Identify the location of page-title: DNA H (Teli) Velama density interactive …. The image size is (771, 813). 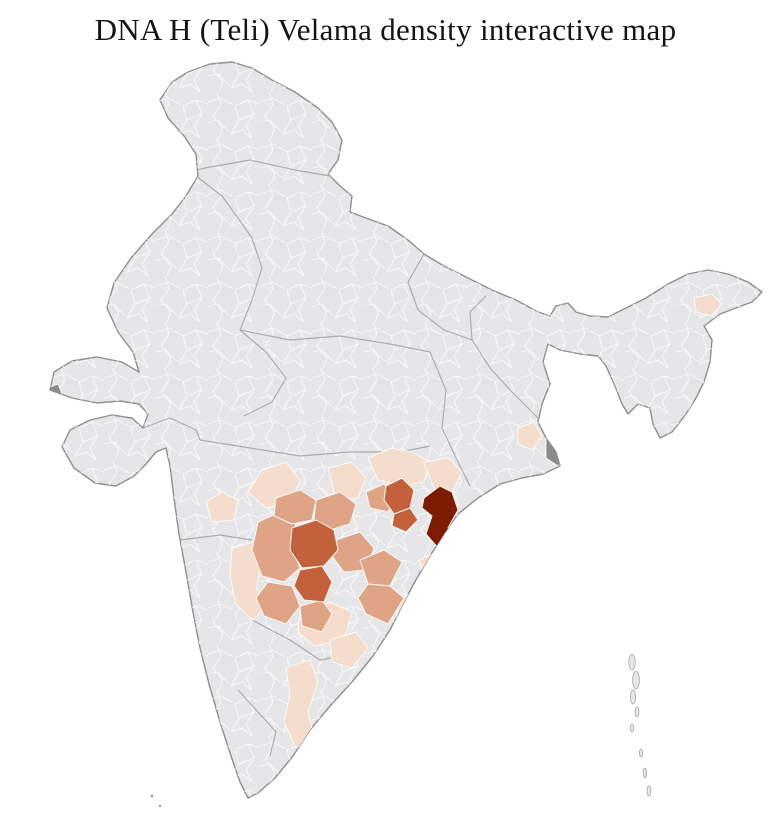
(385, 29).